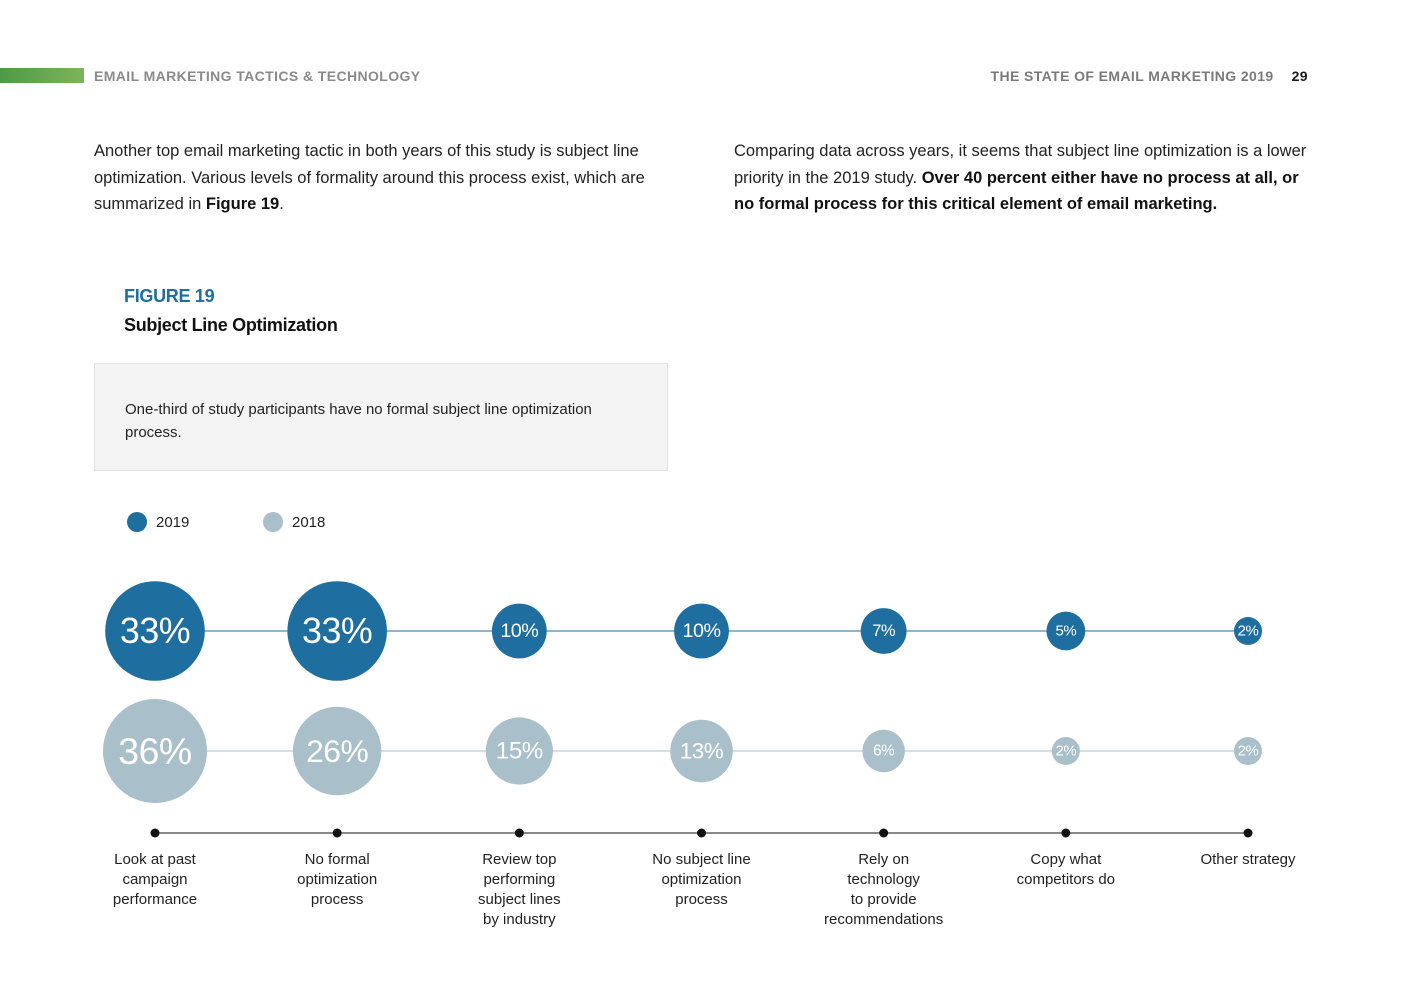  I want to click on legend-item-2018: 2018, so click(294, 522).